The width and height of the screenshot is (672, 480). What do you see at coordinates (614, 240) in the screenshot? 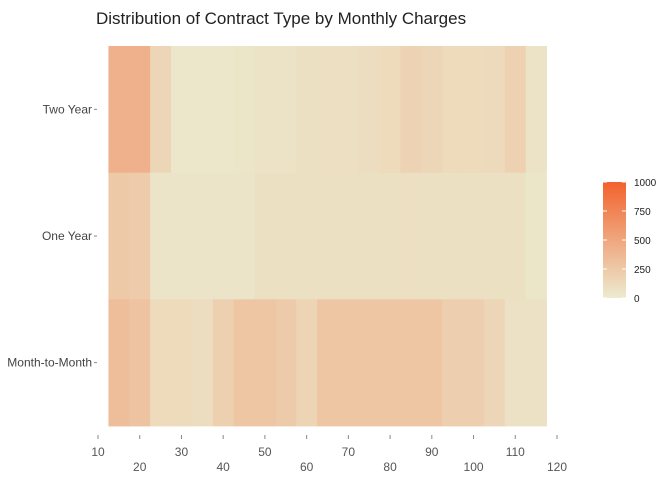
I see `legend-color-bar` at bounding box center [614, 240].